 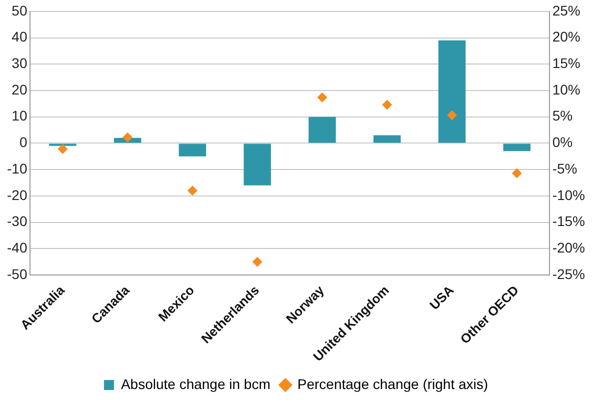 What do you see at coordinates (562, 116) in the screenshot?
I see `y2-tick-label: 5%` at bounding box center [562, 116].